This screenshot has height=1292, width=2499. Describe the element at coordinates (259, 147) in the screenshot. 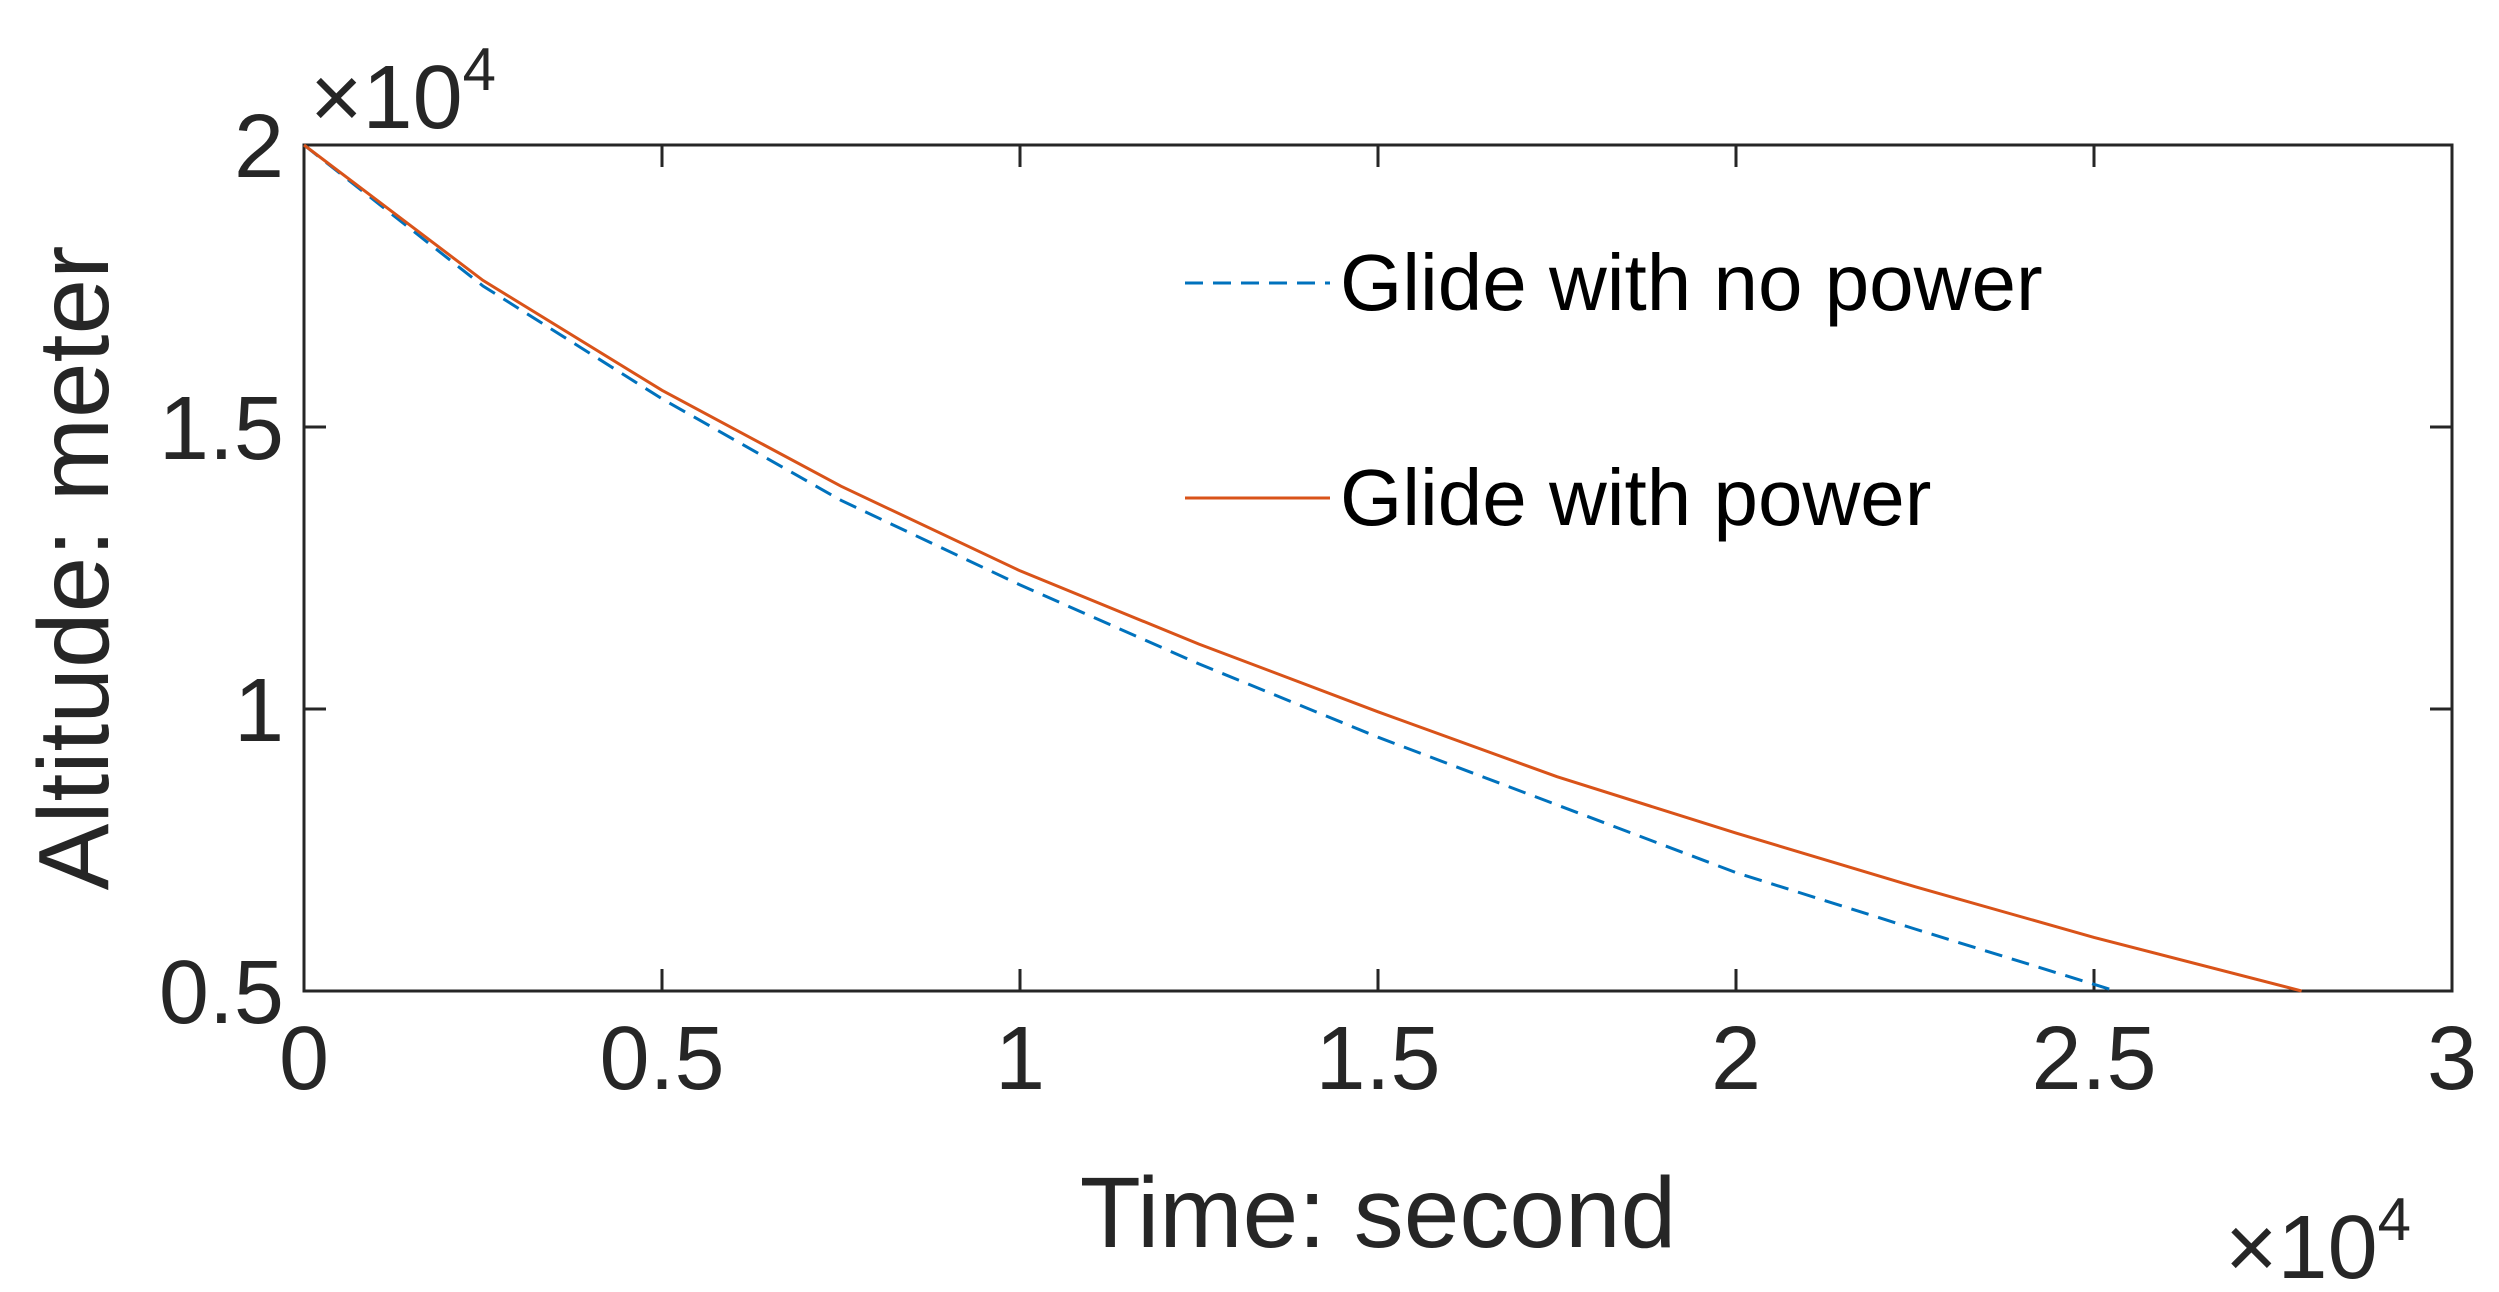

I see `y-tick-label: 2` at that location.